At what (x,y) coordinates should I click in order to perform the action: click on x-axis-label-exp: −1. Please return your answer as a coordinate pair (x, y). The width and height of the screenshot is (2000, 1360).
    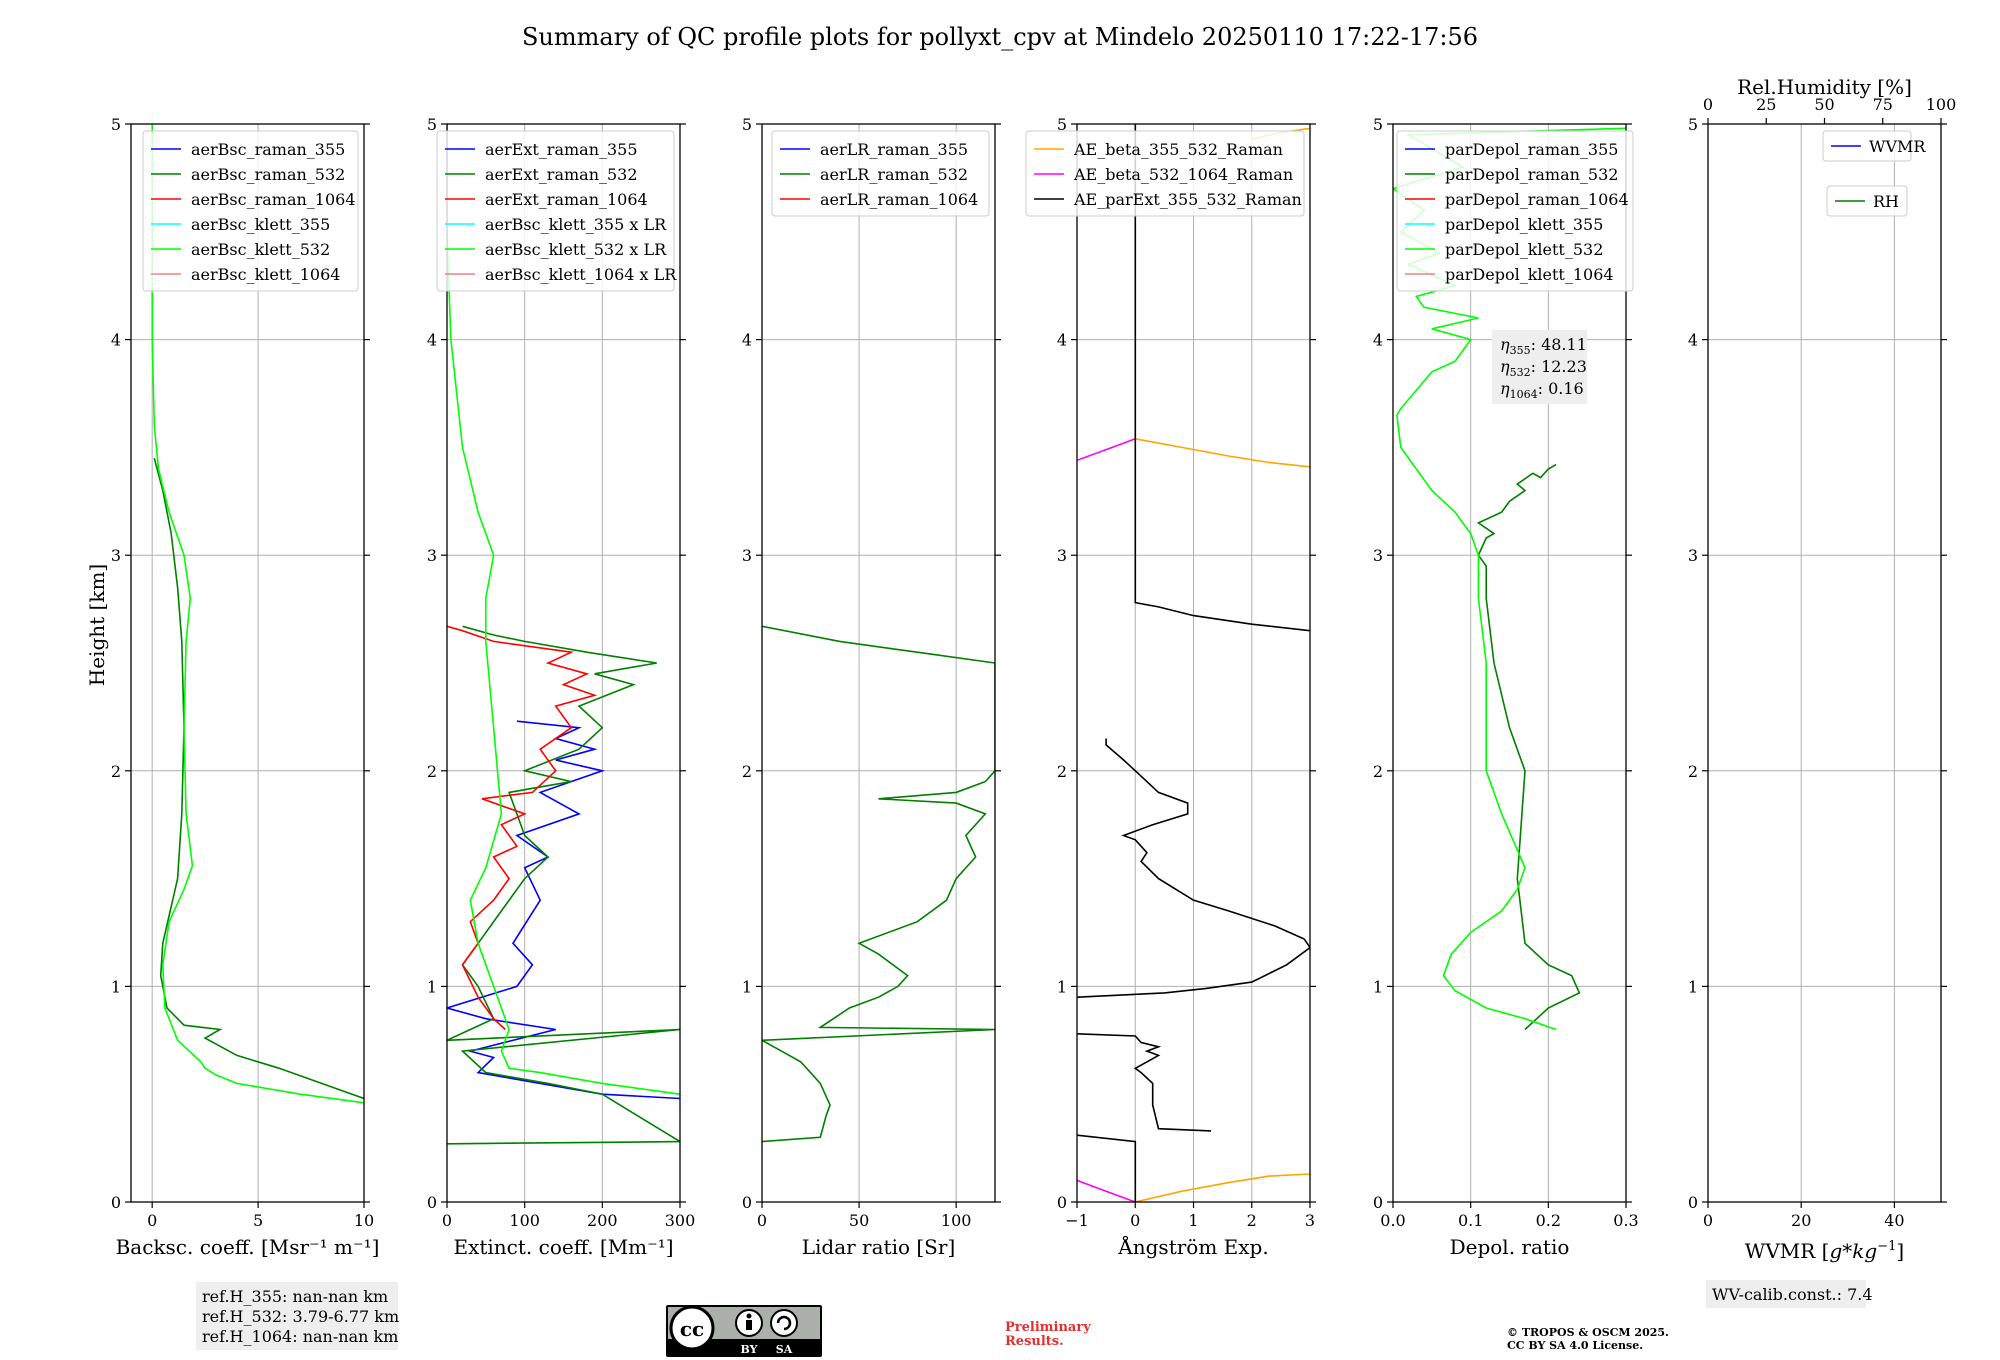
    Looking at the image, I should click on (1886, 1246).